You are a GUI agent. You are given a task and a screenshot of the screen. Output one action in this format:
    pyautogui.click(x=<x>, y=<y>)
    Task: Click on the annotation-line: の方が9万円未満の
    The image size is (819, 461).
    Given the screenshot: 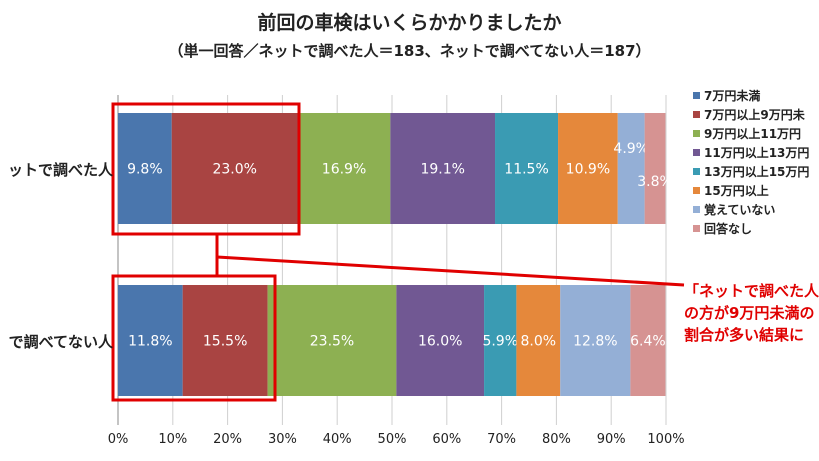 What is the action you would take?
    pyautogui.click(x=749, y=313)
    